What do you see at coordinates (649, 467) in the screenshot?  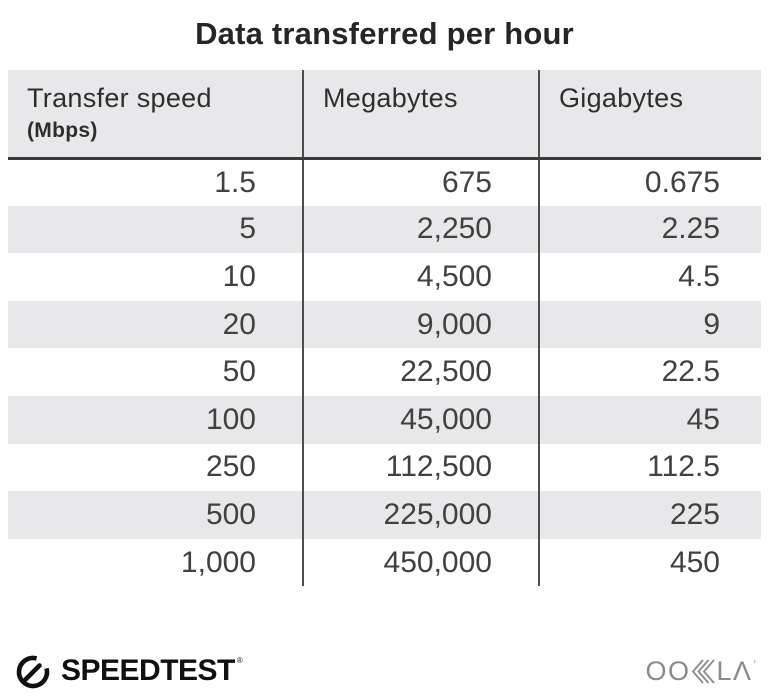 I see `cell-gigabytes: 112.5` at bounding box center [649, 467].